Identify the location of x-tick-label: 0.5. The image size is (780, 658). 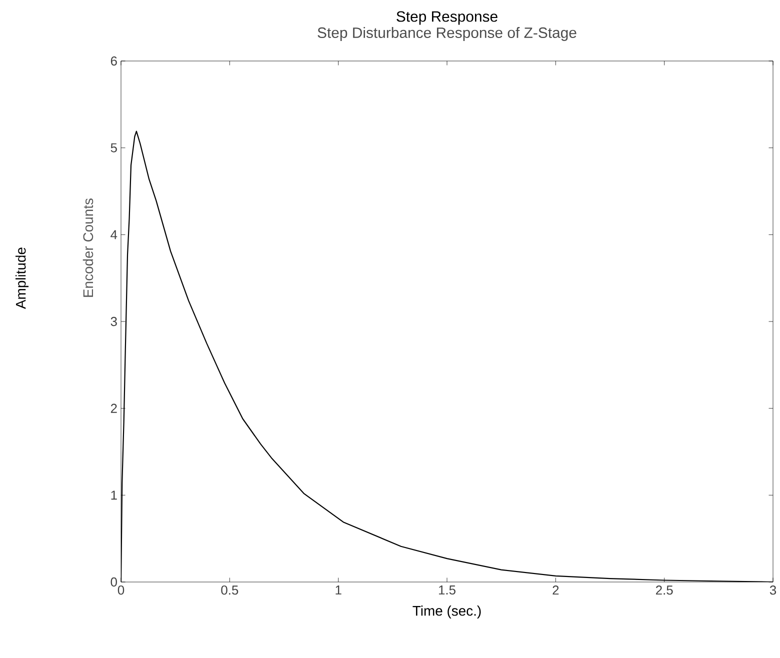
(229, 590).